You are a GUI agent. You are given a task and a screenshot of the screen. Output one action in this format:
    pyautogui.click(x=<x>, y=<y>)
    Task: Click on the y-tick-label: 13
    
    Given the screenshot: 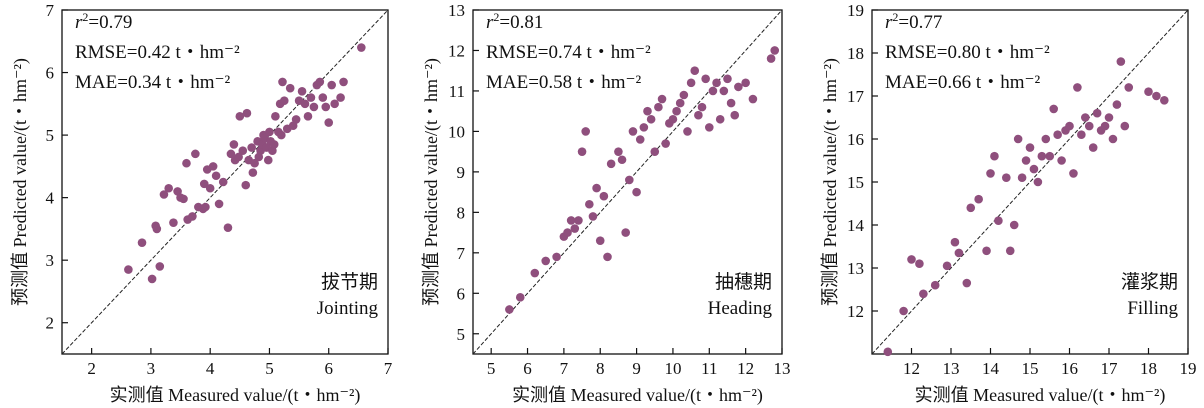 What is the action you would take?
    pyautogui.click(x=855, y=268)
    